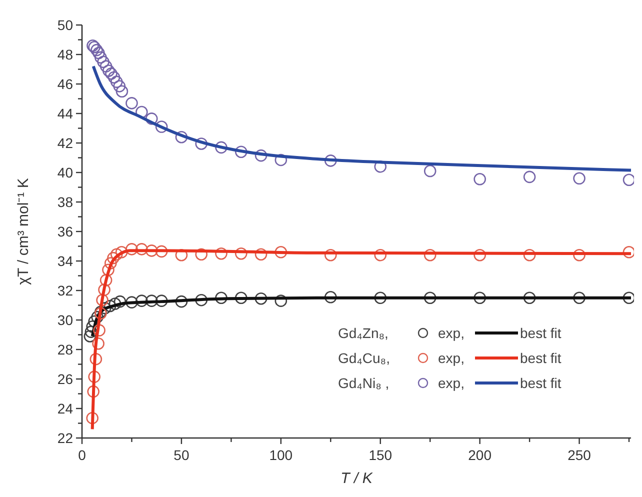 Image resolution: width=642 pixels, height=497 pixels. What do you see at coordinates (82, 455) in the screenshot?
I see `x-tick-label: 0` at bounding box center [82, 455].